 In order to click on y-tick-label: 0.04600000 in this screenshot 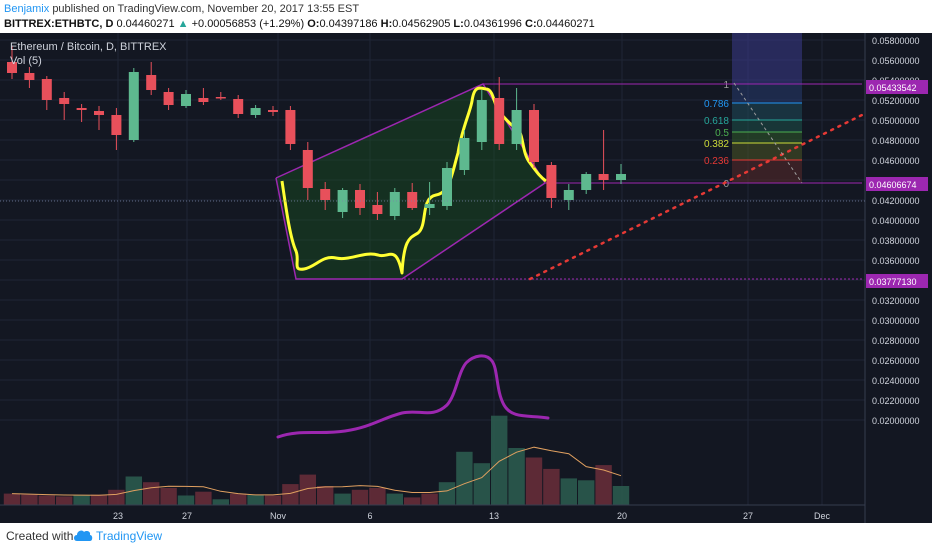, I will do `click(896, 161)`.